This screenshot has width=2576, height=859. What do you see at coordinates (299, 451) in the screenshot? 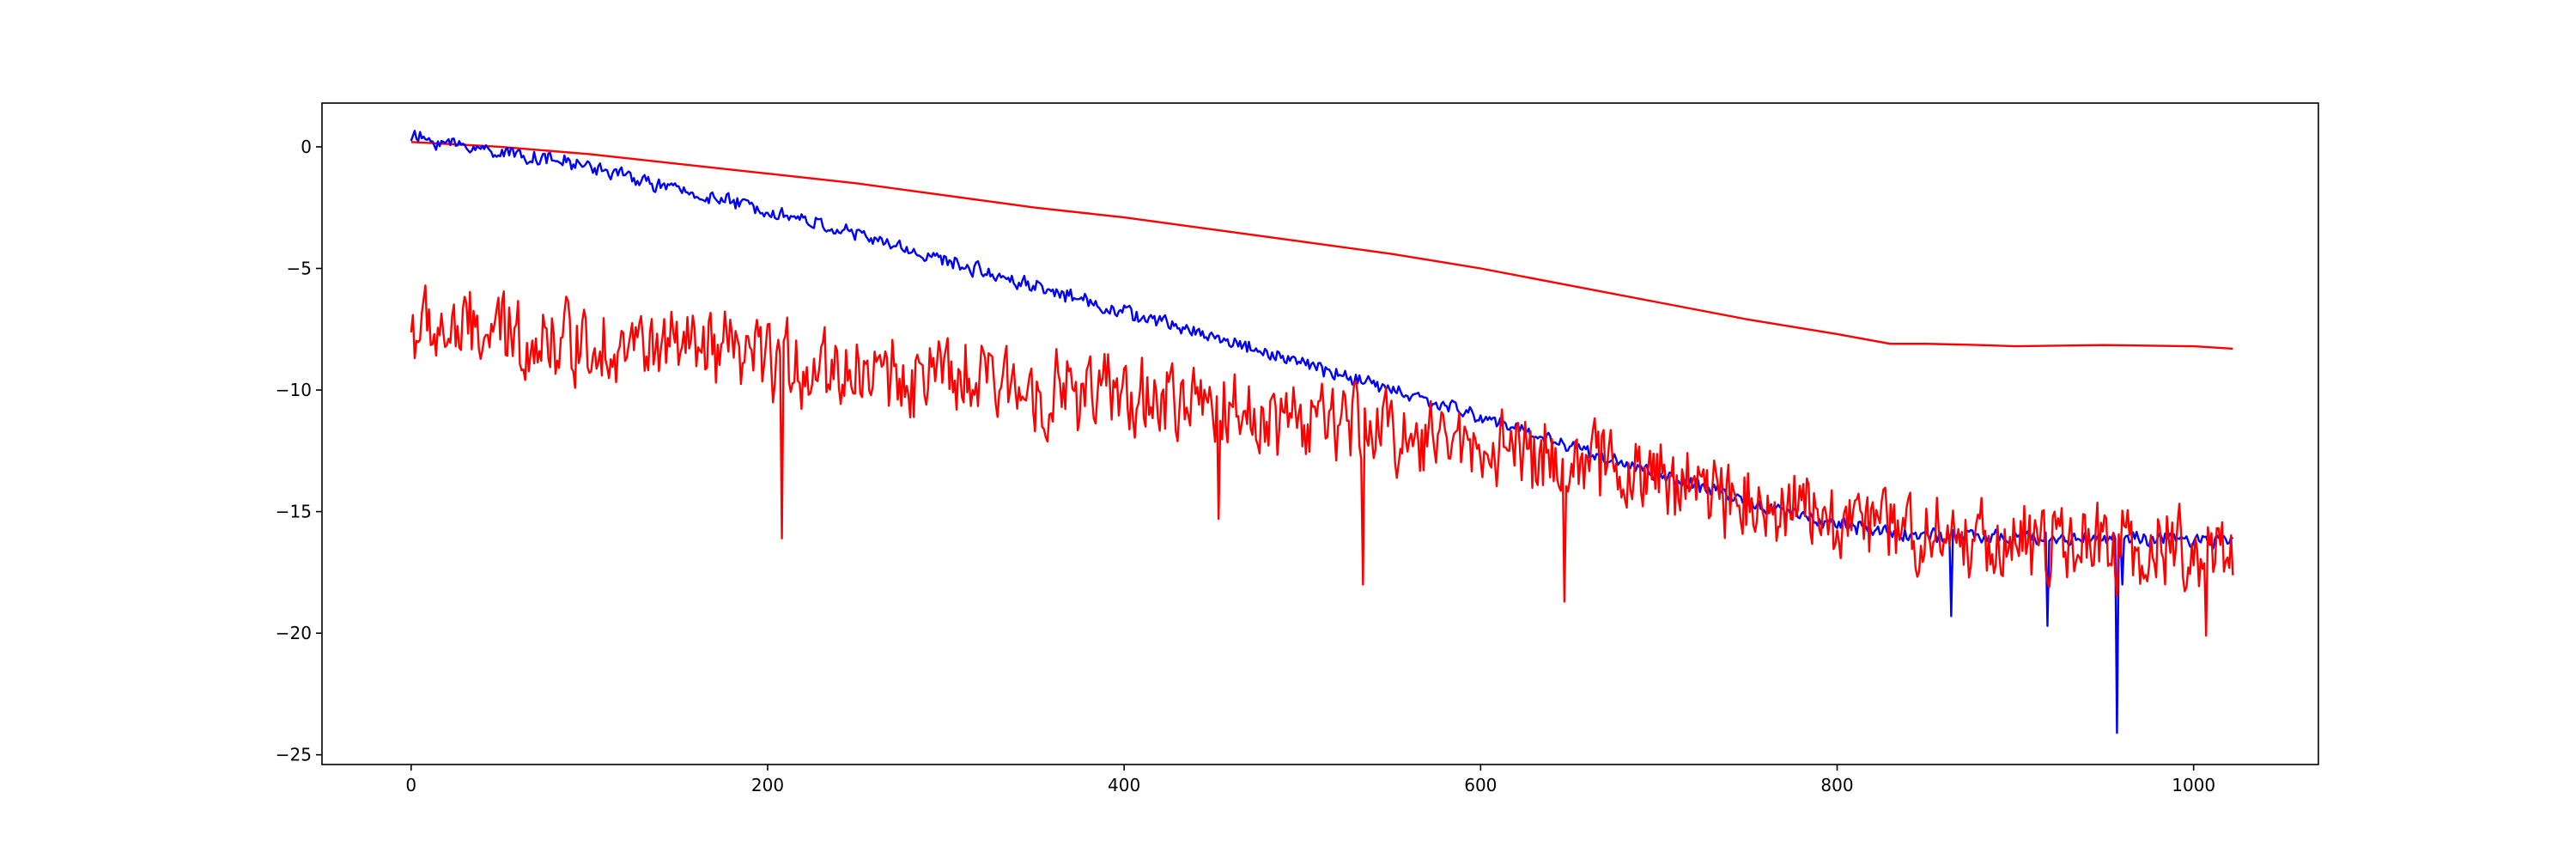
I see `y-axis: 0 −5 −10 −15 −20 −25` at bounding box center [299, 451].